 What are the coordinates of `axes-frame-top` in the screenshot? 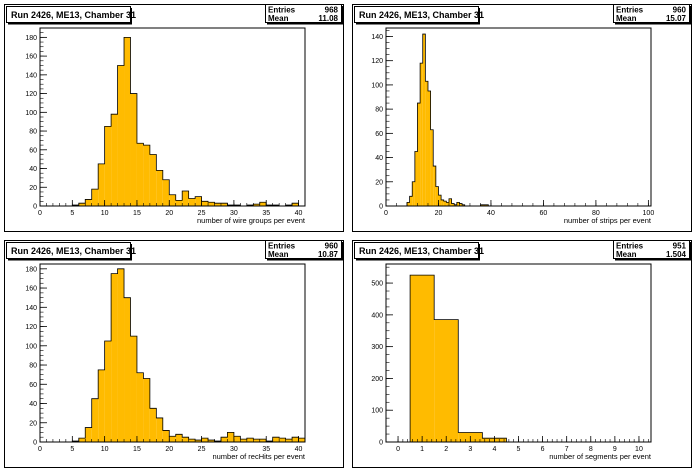 It's located at (518, 117).